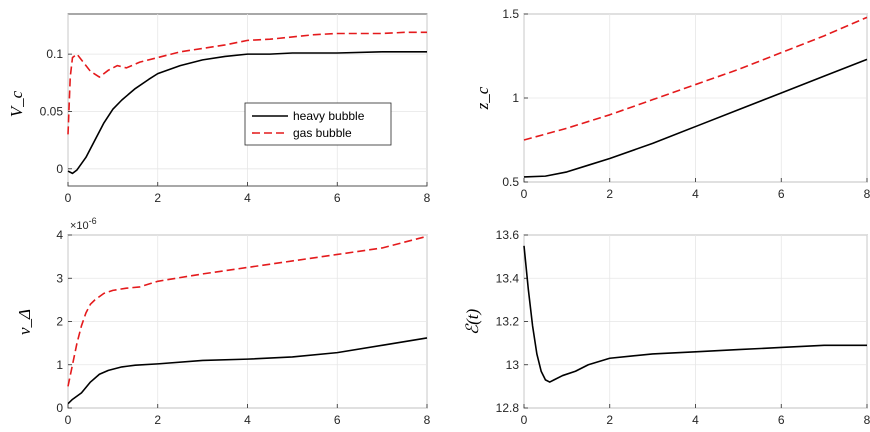 This screenshot has height=432, width=870. Describe the element at coordinates (513, 365) in the screenshot. I see `y-tick-label: 13` at that location.